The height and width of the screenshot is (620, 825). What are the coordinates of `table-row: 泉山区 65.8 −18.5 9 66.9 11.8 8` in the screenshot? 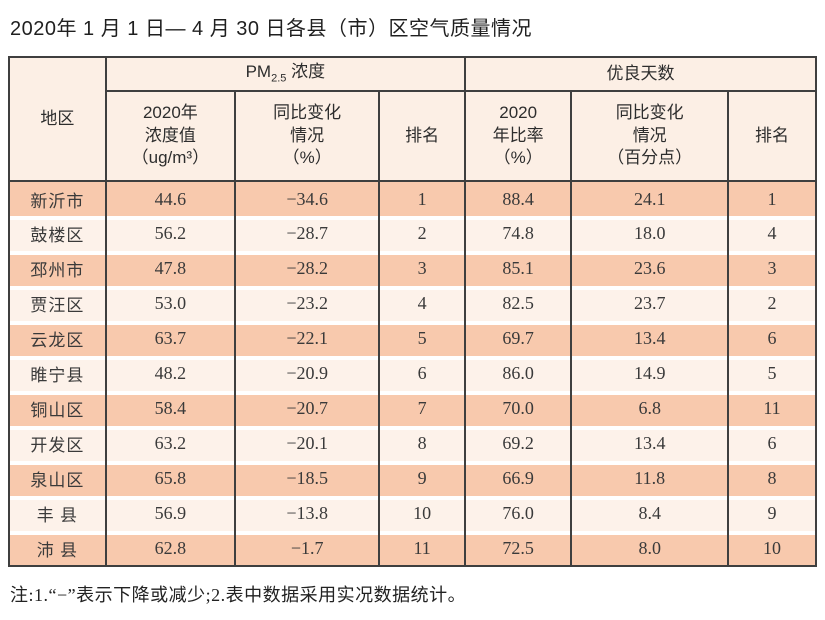 It's located at (413, 478).